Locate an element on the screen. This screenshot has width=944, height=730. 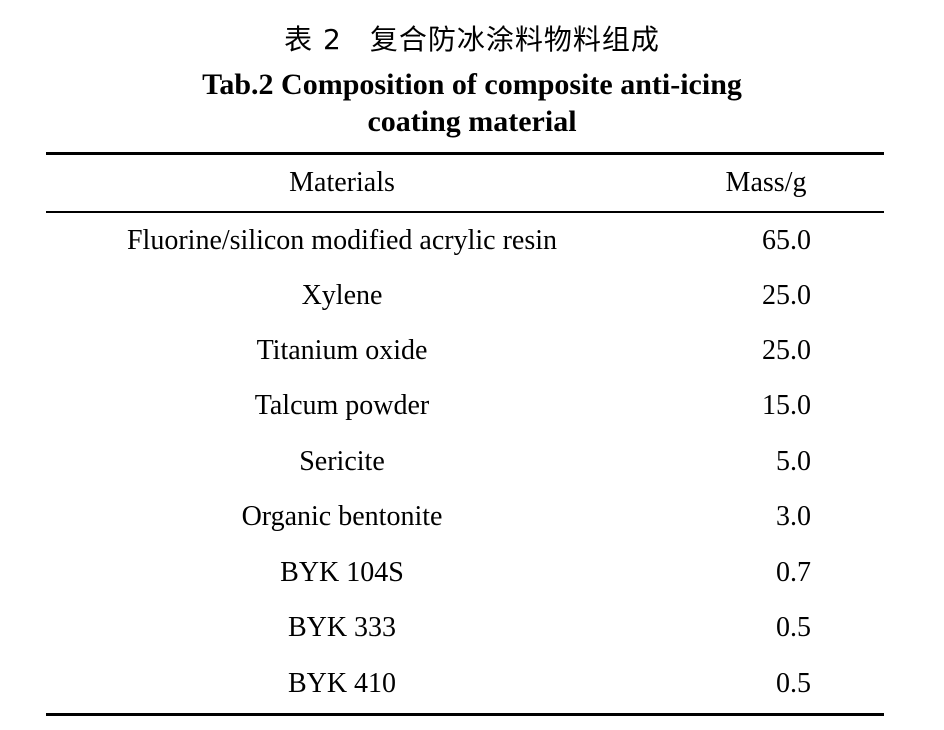
material-cell: Talcum powder is located at coordinates (342, 405).